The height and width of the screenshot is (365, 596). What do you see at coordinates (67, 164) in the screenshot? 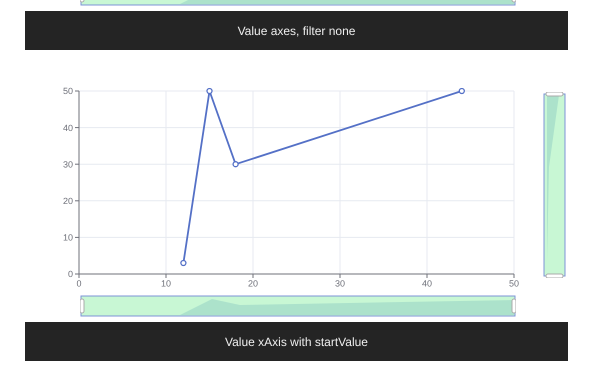
I see `y-tick-label: 30` at bounding box center [67, 164].